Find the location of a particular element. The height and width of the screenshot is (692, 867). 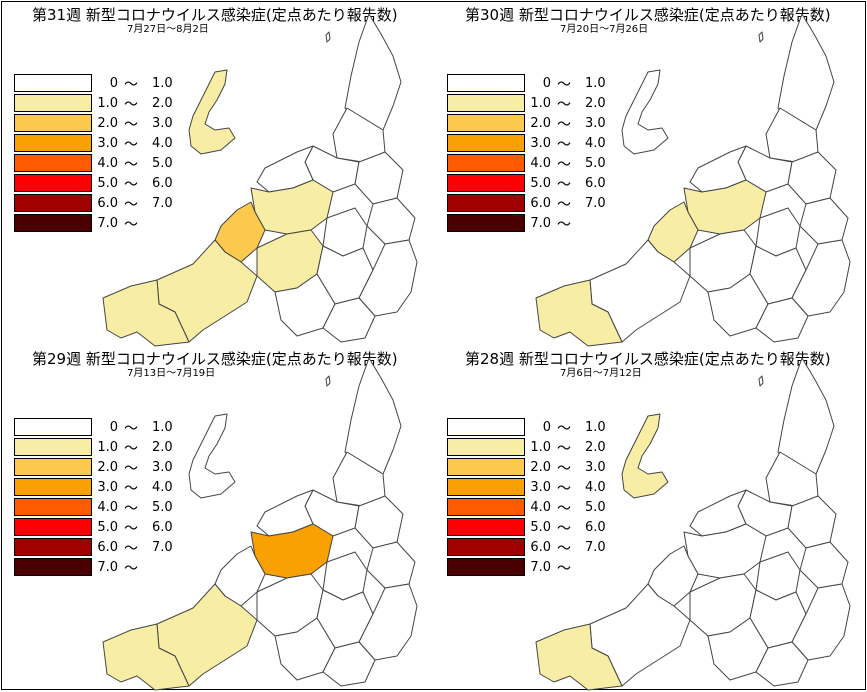

region-island is located at coordinates (328, 37).